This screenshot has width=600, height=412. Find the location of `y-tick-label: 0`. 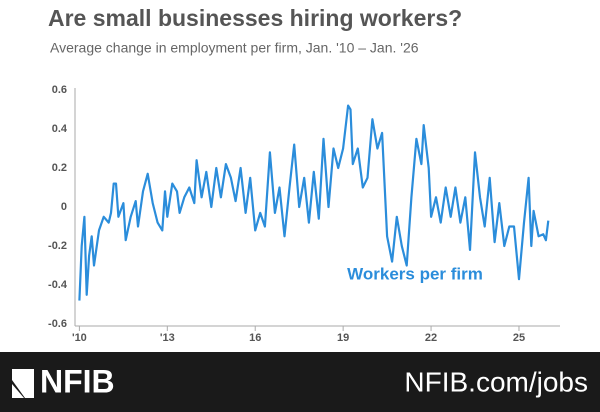

y-tick-label: 0 is located at coordinates (64, 207).